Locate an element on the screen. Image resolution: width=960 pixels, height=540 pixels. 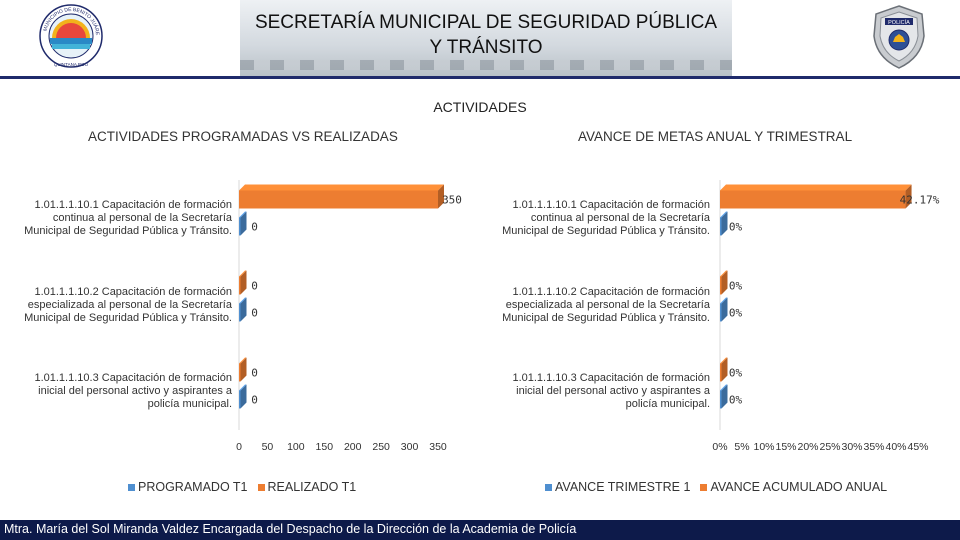
chart-1-bar-3-blue-side is located at coordinates (243, 396).